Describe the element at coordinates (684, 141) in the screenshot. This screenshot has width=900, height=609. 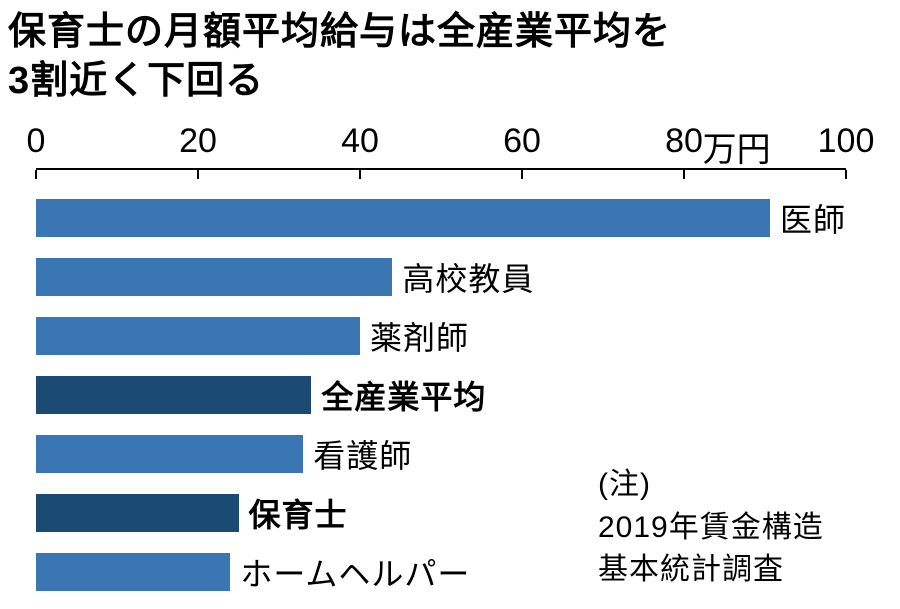
I see `x-axis-tick-label: 80` at that location.